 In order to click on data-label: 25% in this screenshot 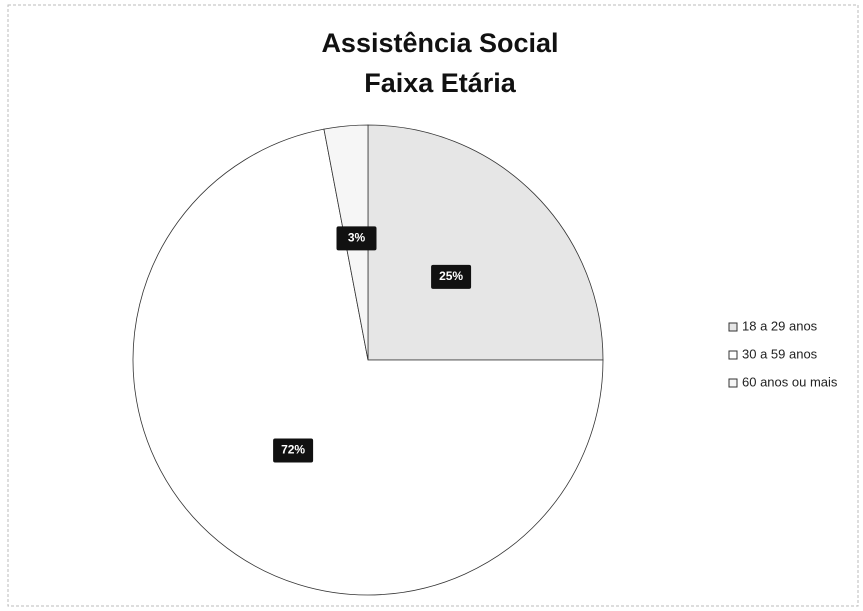, I will do `click(451, 276)`.